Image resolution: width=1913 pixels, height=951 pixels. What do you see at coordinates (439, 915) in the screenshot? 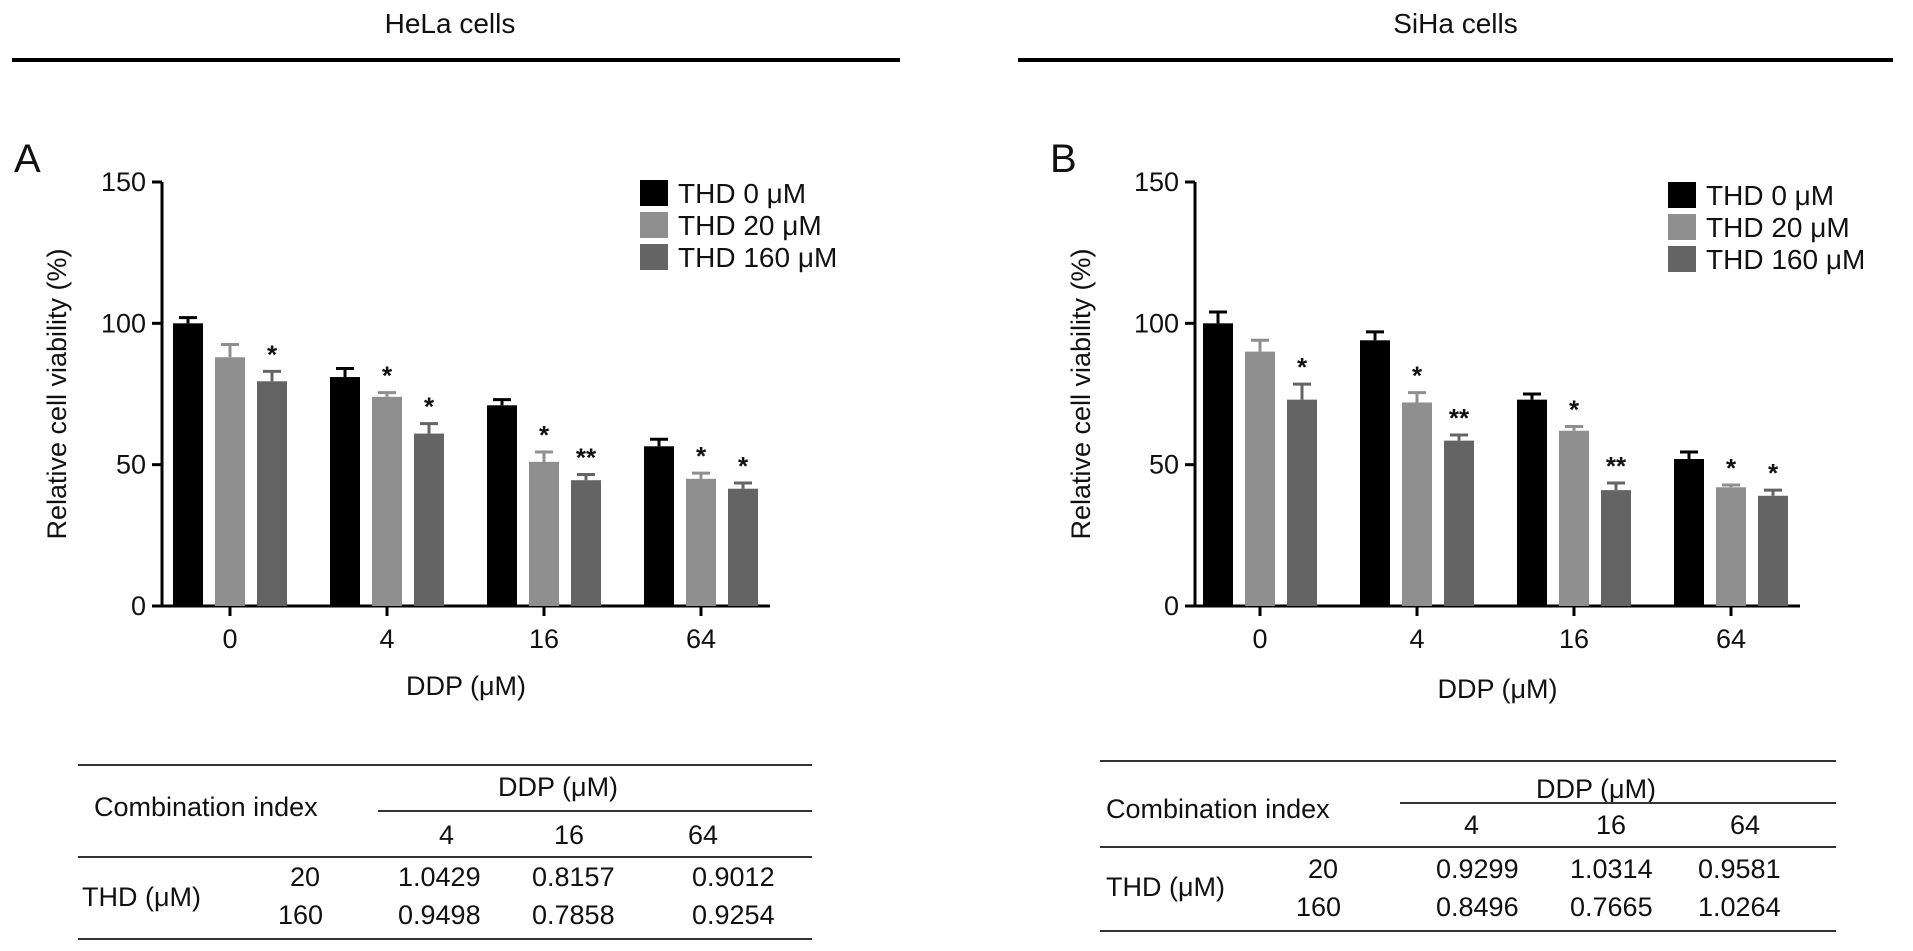
I see `table-cell: 0.9498` at bounding box center [439, 915].